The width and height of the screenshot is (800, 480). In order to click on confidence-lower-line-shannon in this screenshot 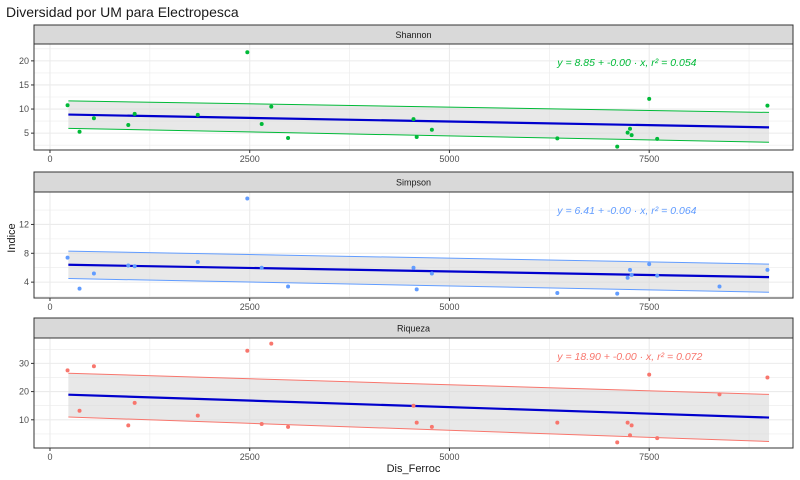, I will do `click(419, 135)`.